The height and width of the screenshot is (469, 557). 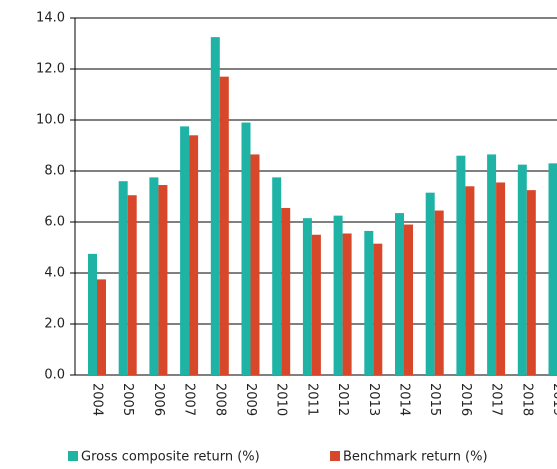 What do you see at coordinates (496, 399) in the screenshot?
I see `x-tick-label: 2017` at bounding box center [496, 399].